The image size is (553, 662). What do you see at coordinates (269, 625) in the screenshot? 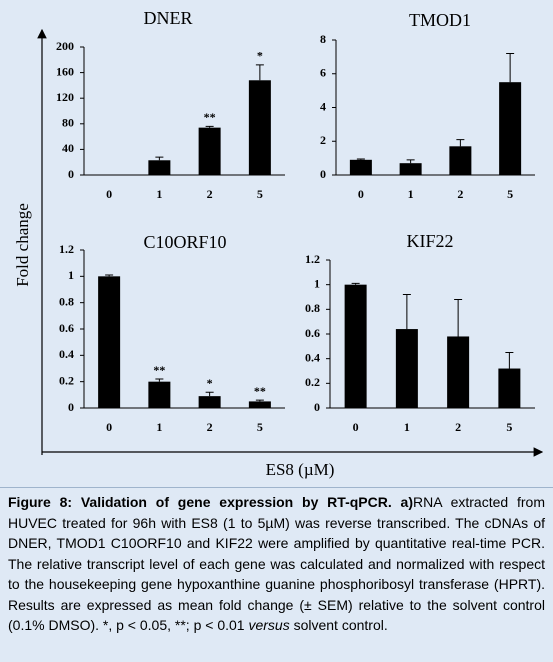
I see `caption-italic: versus` at bounding box center [269, 625].